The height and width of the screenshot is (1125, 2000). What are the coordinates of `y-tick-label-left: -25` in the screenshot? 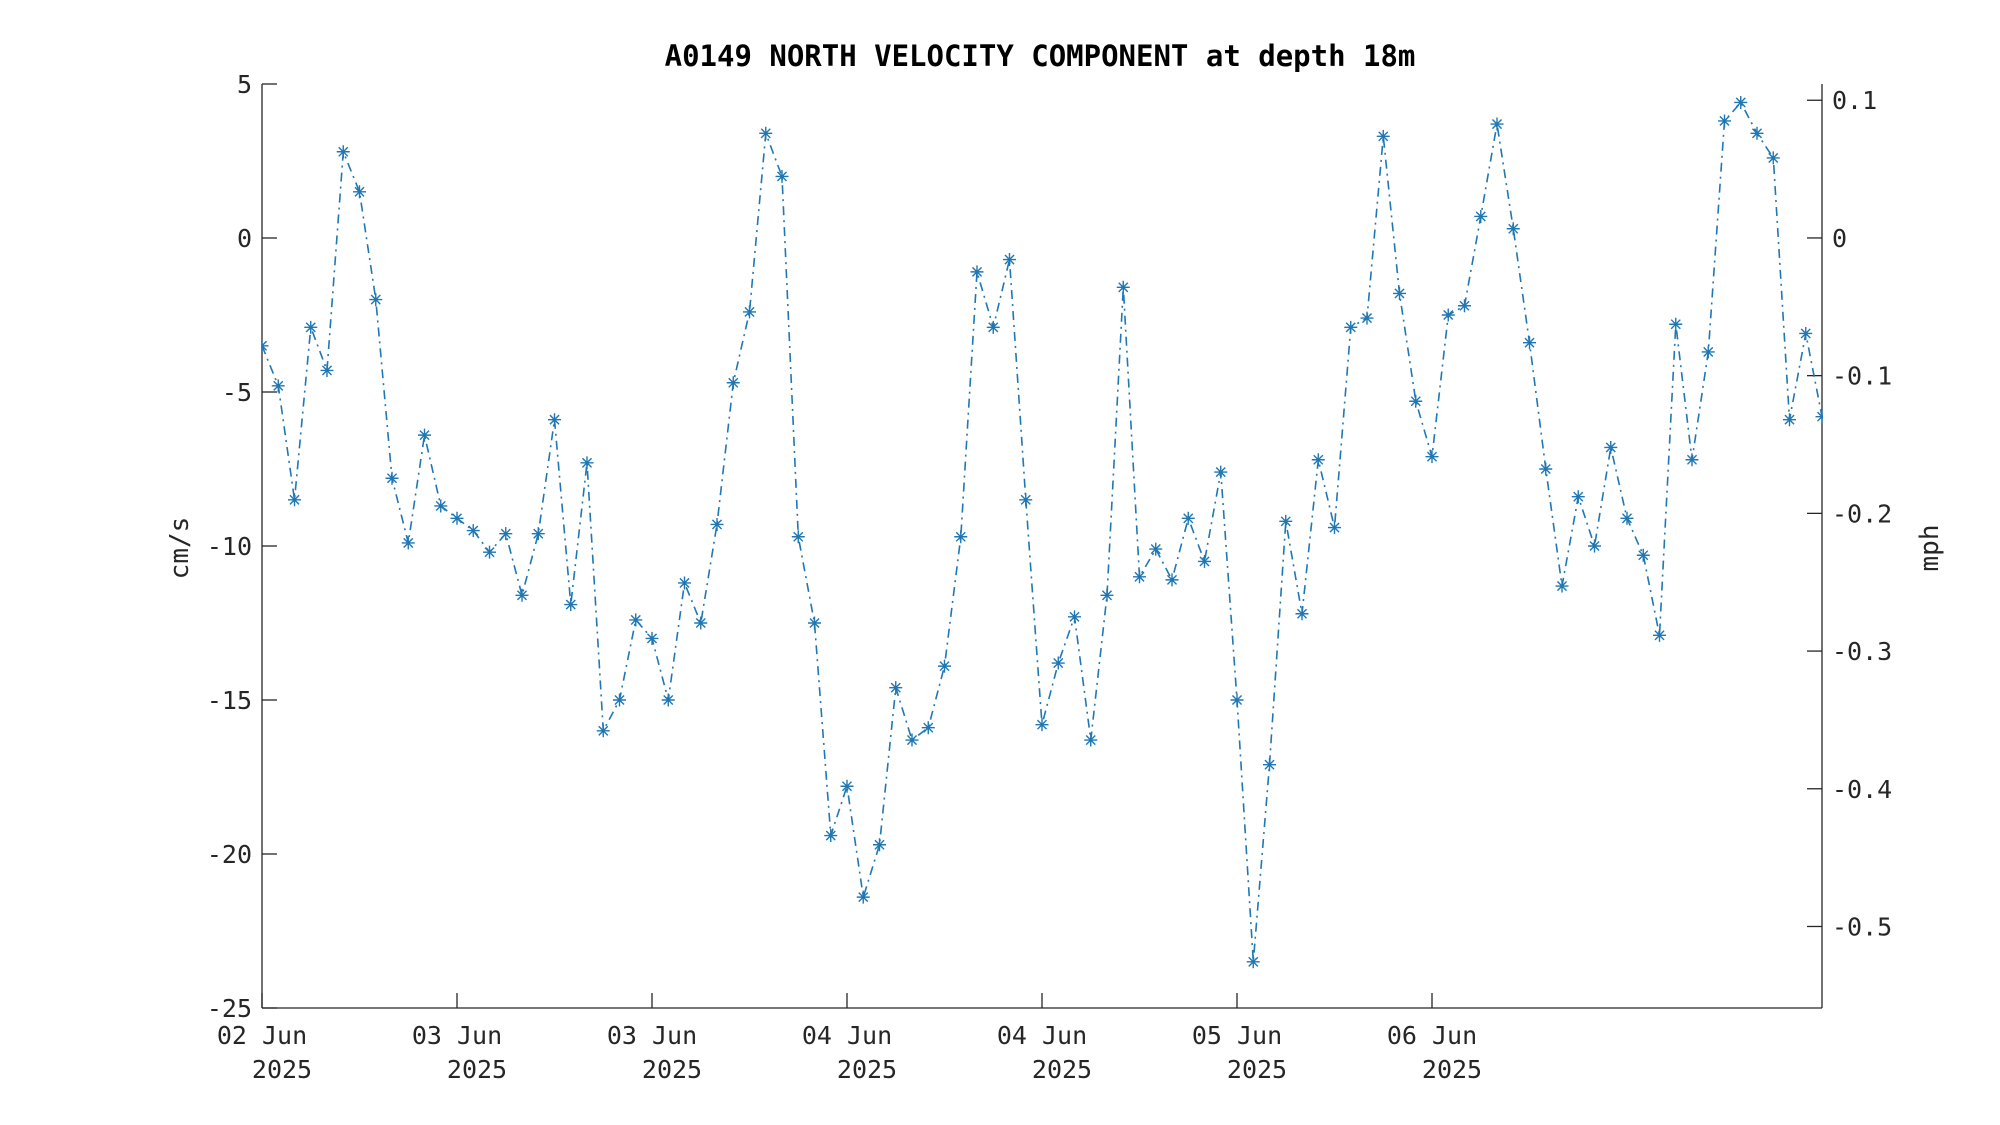 It's located at (229, 1008).